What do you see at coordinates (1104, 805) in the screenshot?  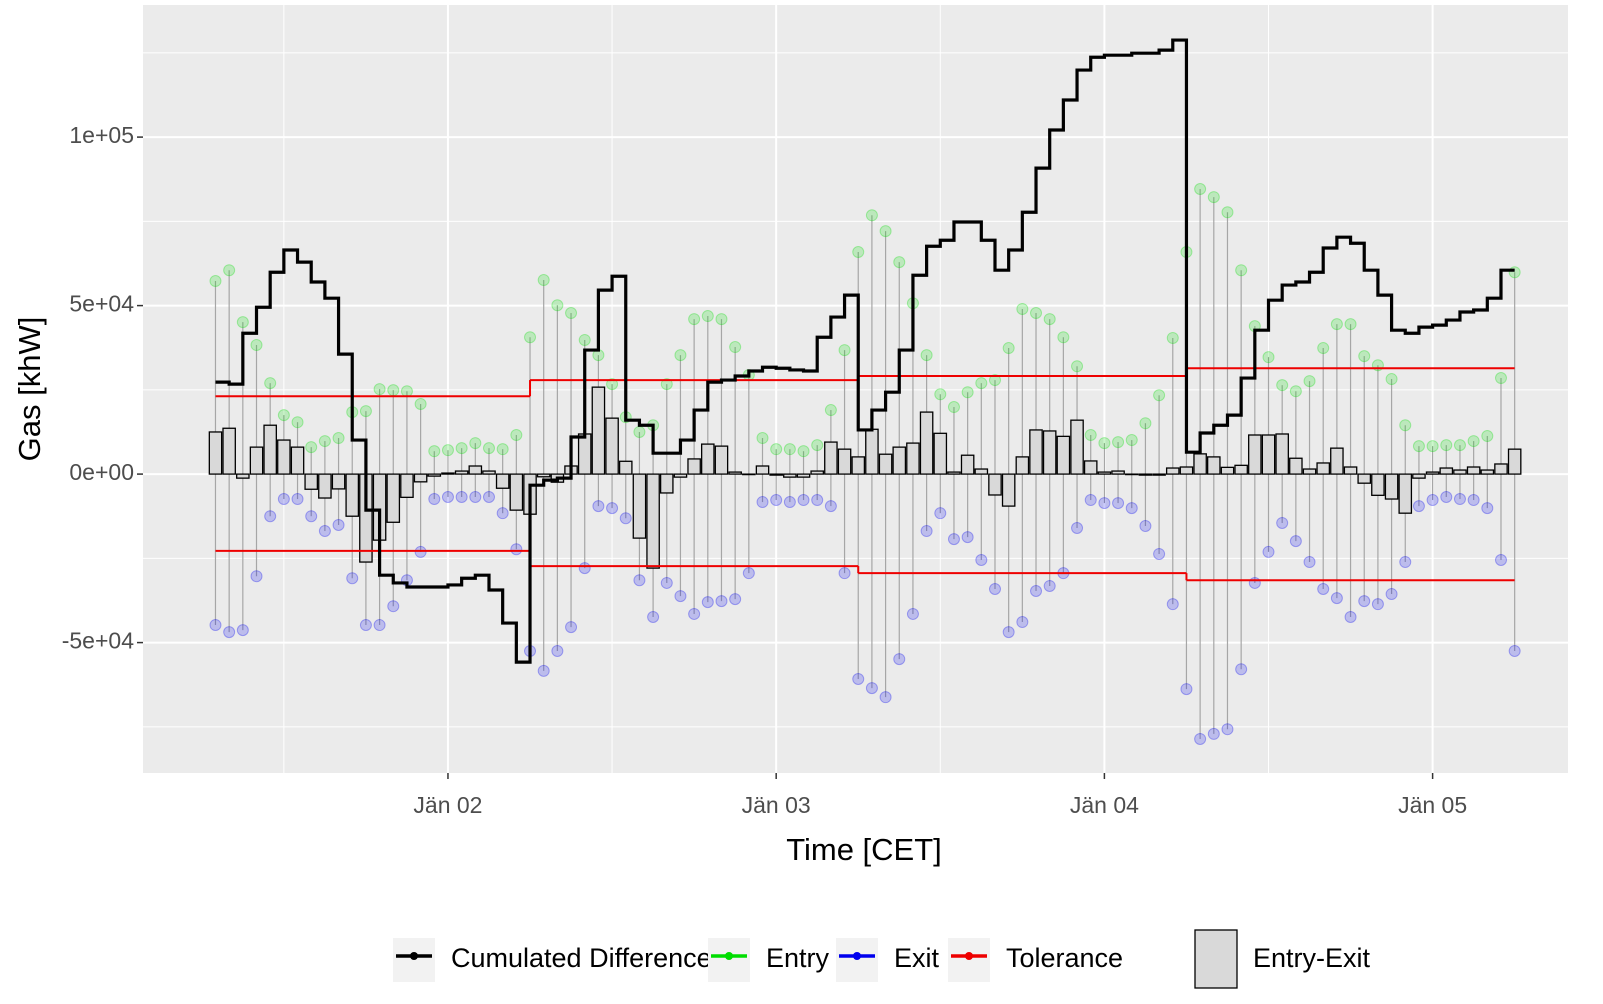 I see `x-tick-label: Jän 04` at bounding box center [1104, 805].